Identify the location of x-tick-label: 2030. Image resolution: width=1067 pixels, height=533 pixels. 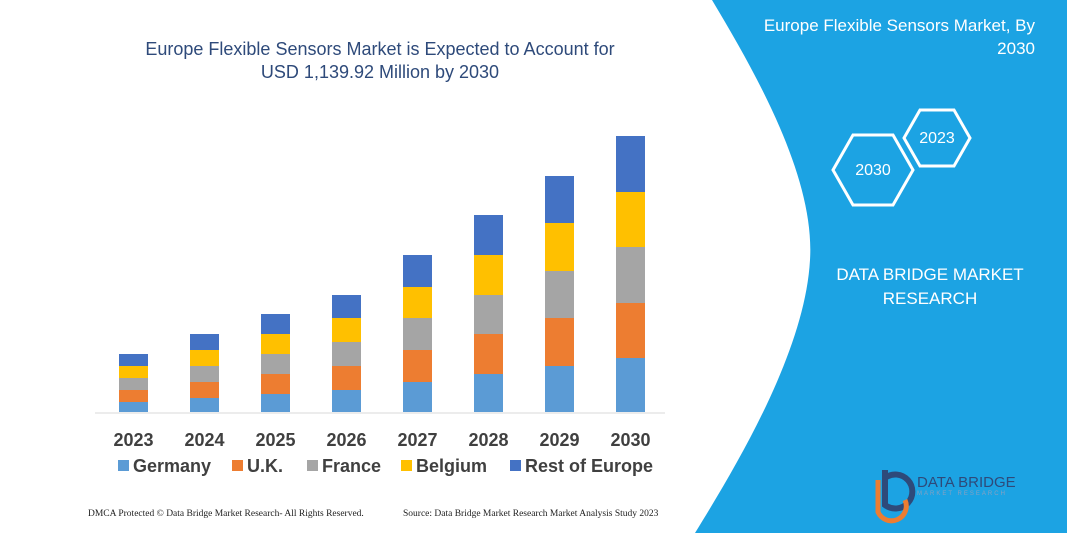
(630, 440).